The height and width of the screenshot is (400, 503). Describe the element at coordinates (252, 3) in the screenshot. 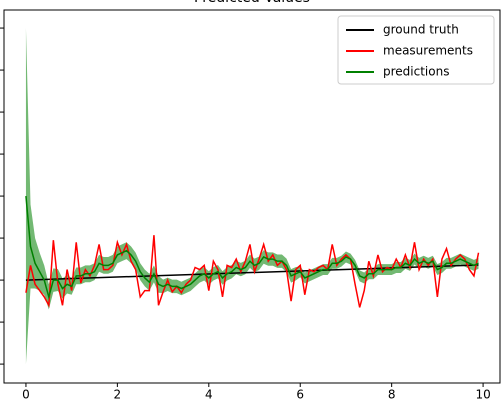

I see `chart-title: Predicted Values` at that location.